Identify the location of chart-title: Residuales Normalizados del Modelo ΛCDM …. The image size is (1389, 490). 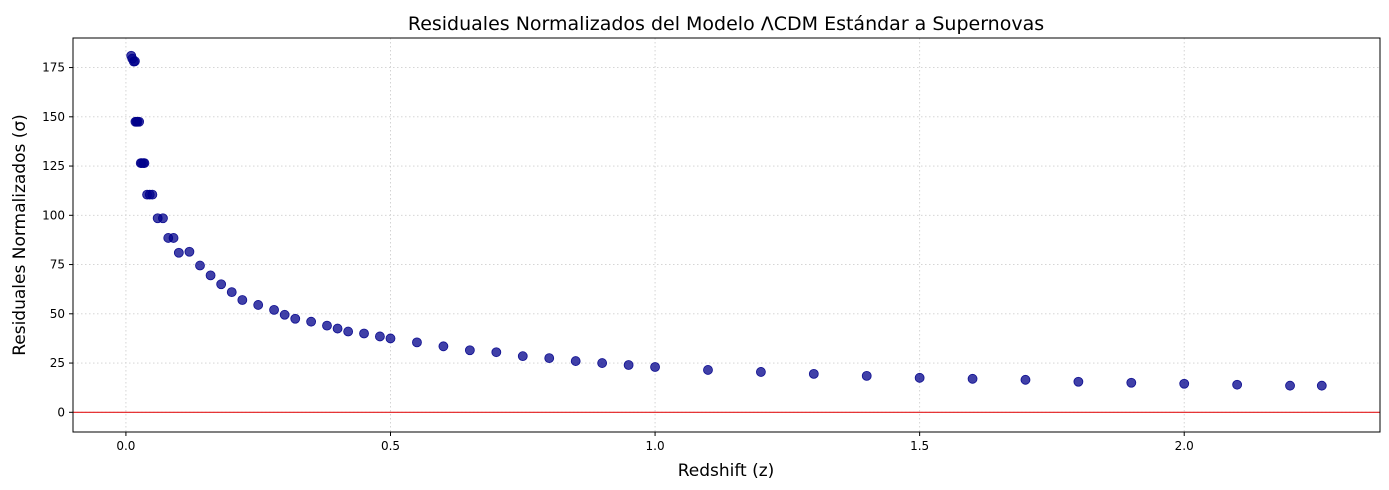
(726, 24).